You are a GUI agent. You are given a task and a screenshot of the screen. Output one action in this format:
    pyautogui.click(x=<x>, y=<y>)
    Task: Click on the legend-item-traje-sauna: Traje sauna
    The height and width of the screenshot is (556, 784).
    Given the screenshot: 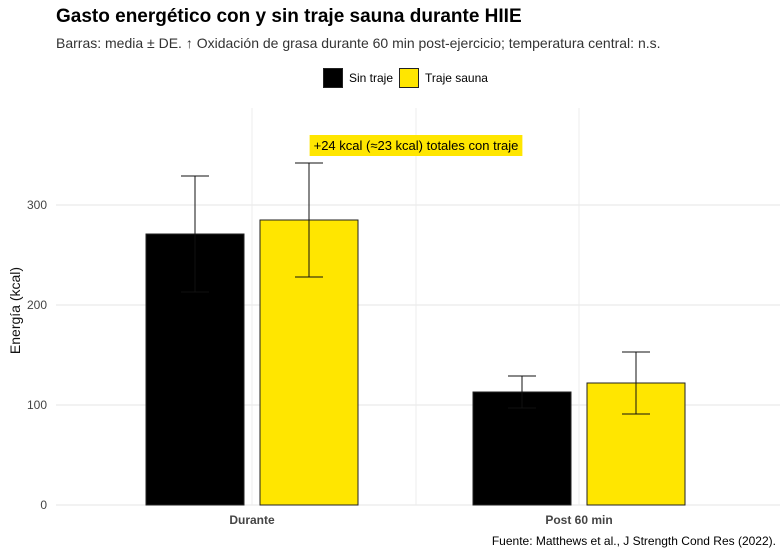 What is the action you would take?
    pyautogui.click(x=443, y=78)
    